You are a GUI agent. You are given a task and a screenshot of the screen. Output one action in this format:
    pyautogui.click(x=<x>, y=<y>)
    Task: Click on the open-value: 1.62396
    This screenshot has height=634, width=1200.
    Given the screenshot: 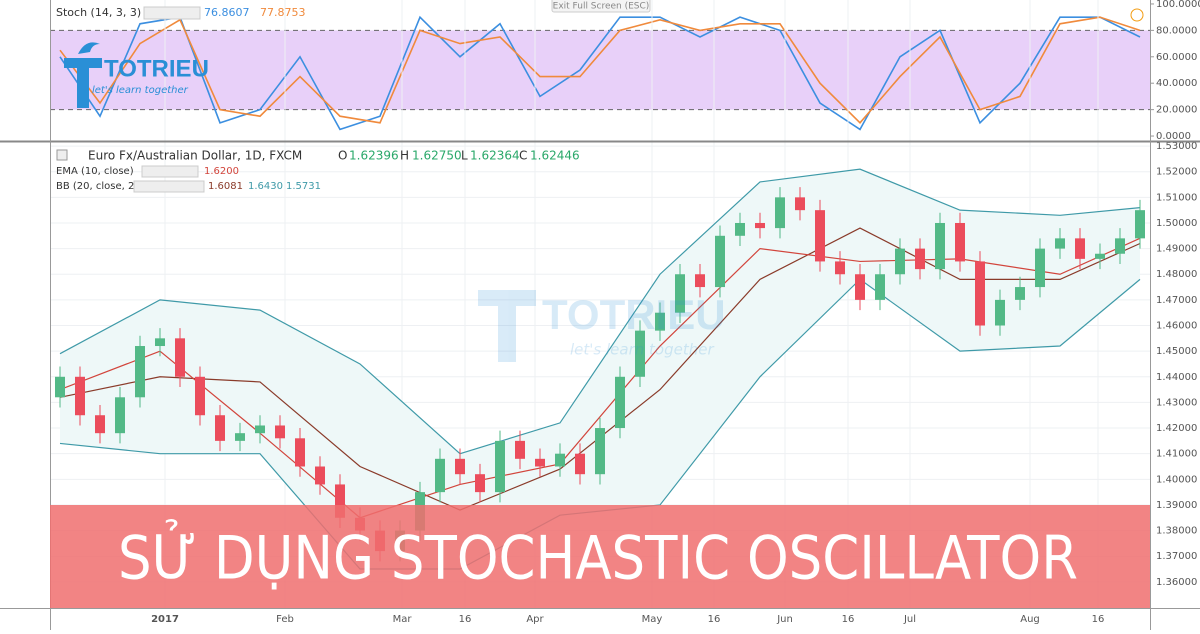 What is the action you would take?
    pyautogui.click(x=374, y=156)
    